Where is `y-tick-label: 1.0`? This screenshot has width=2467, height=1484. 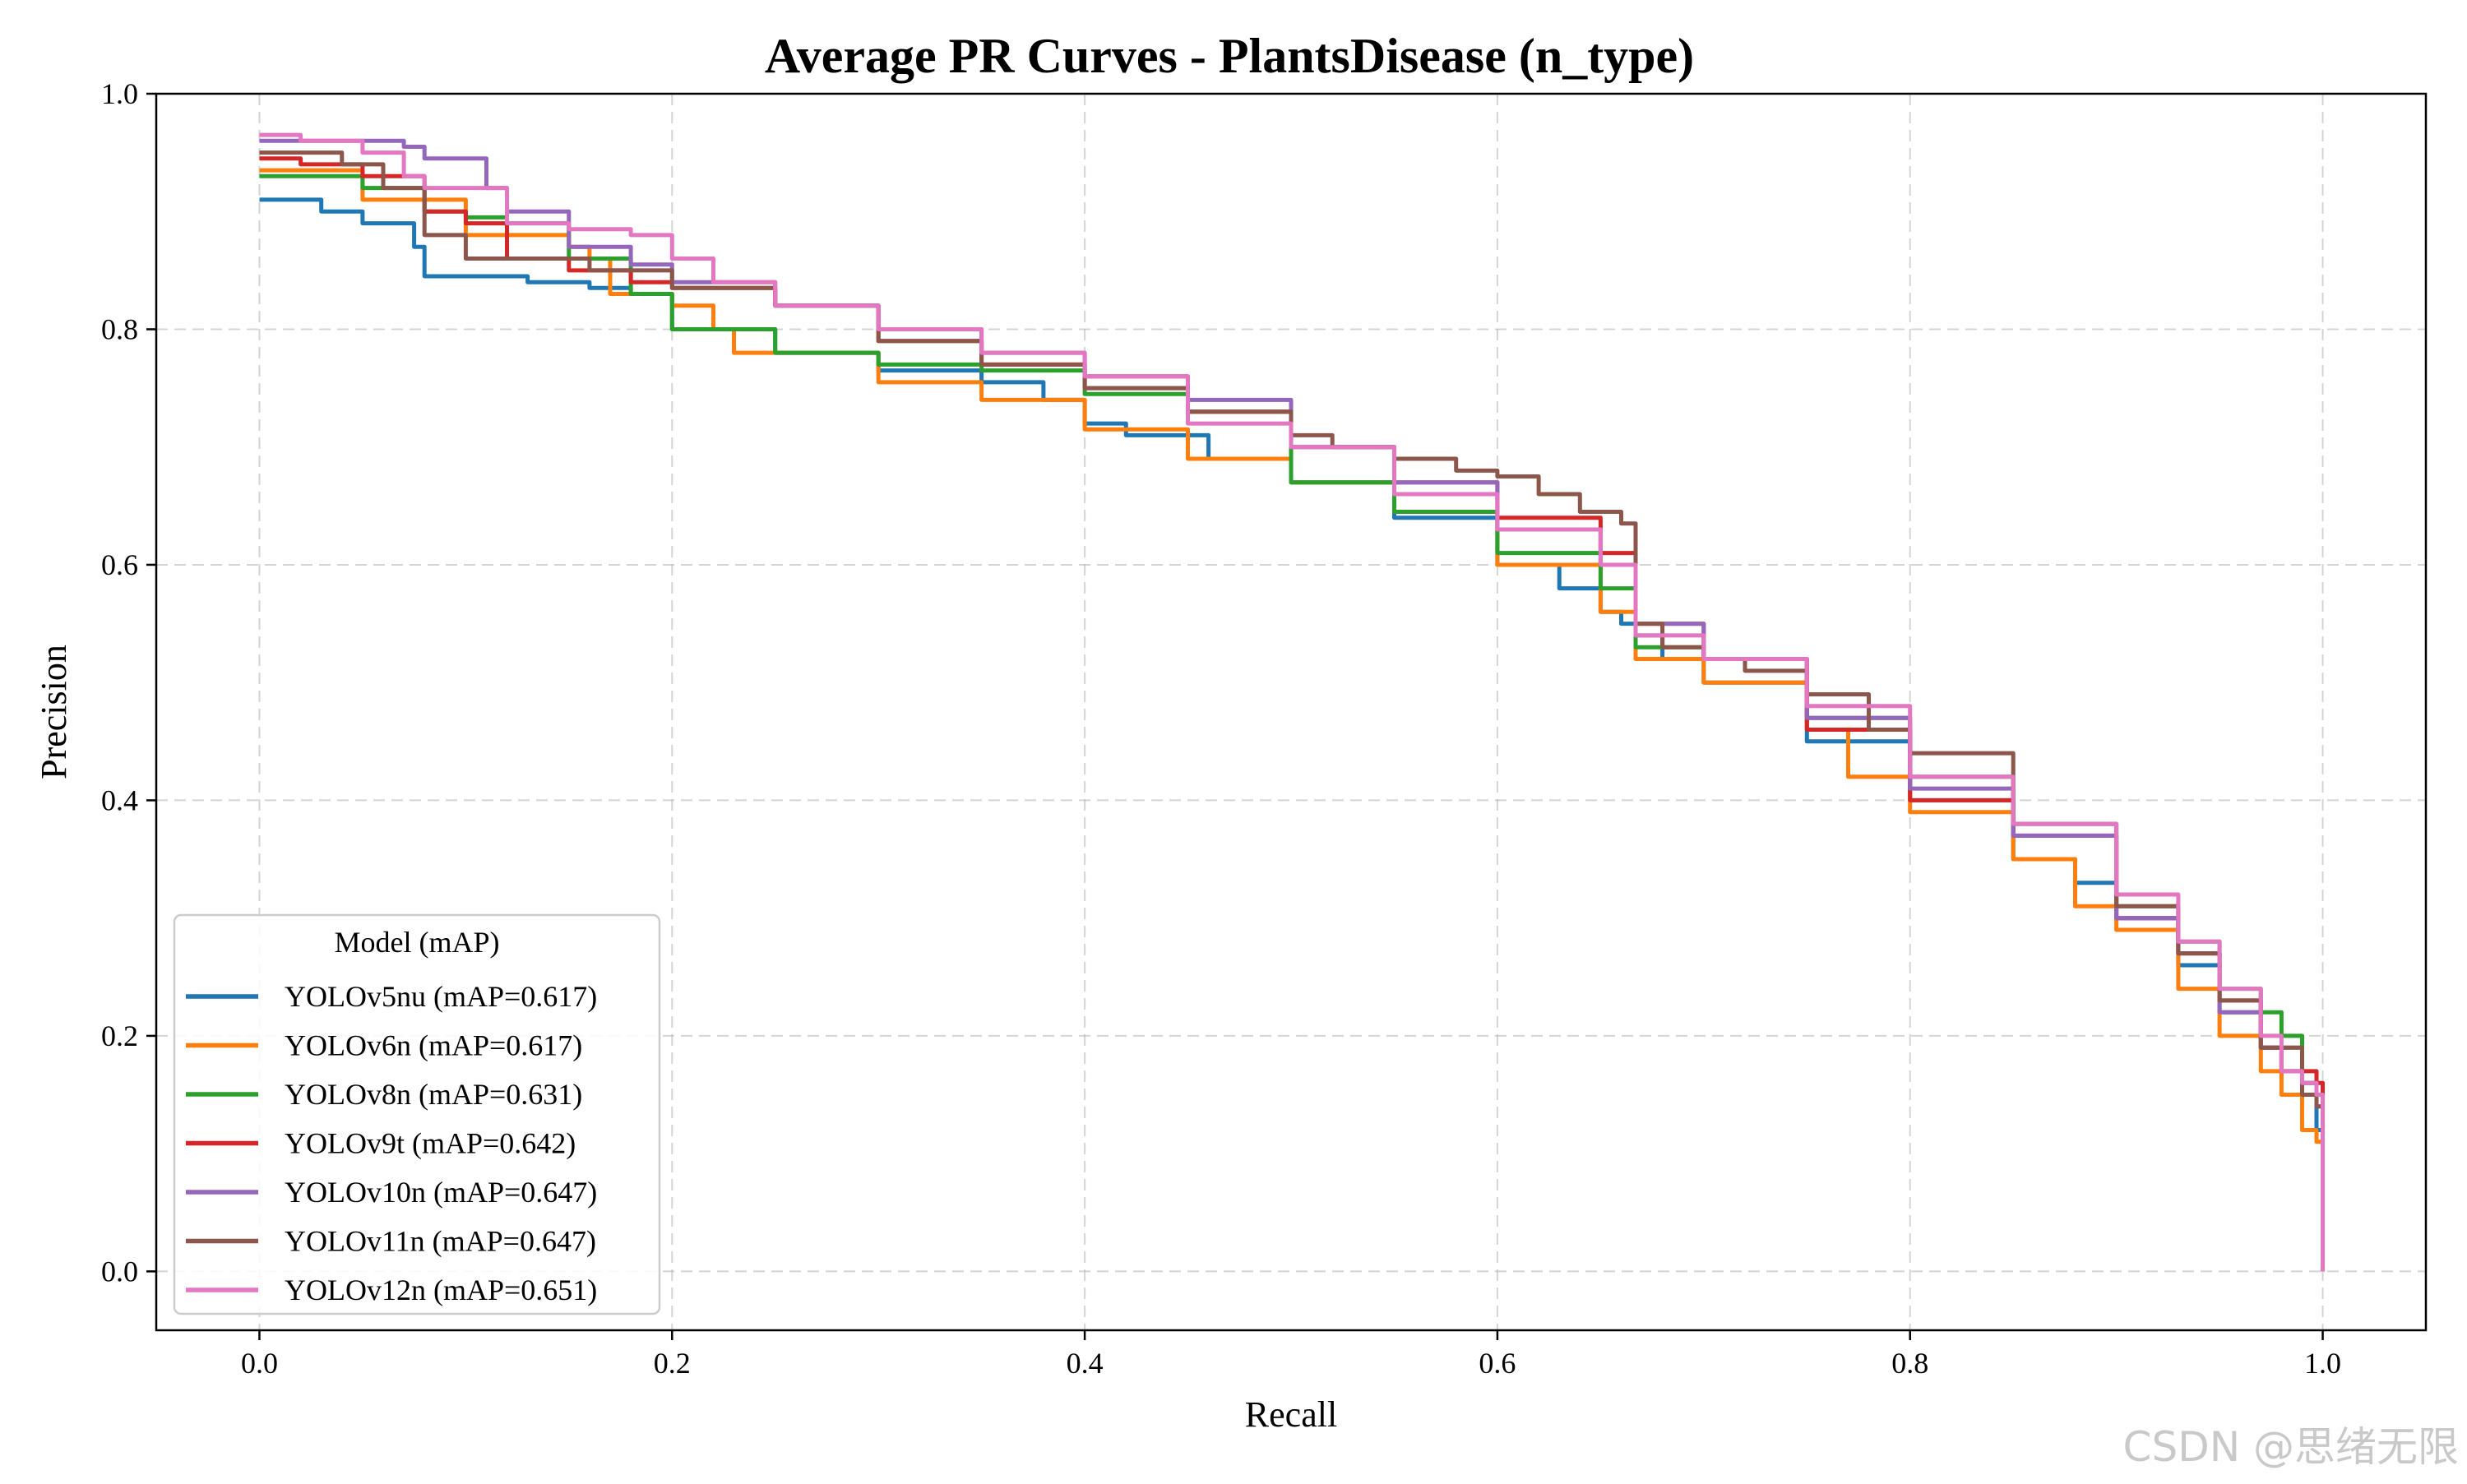 y-tick-label: 1.0 is located at coordinates (120, 94).